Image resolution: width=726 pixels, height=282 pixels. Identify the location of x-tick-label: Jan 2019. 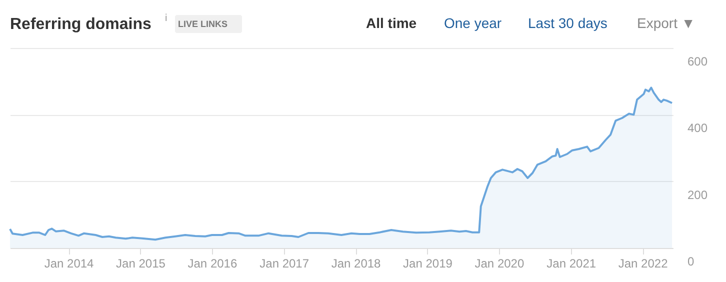
(428, 263).